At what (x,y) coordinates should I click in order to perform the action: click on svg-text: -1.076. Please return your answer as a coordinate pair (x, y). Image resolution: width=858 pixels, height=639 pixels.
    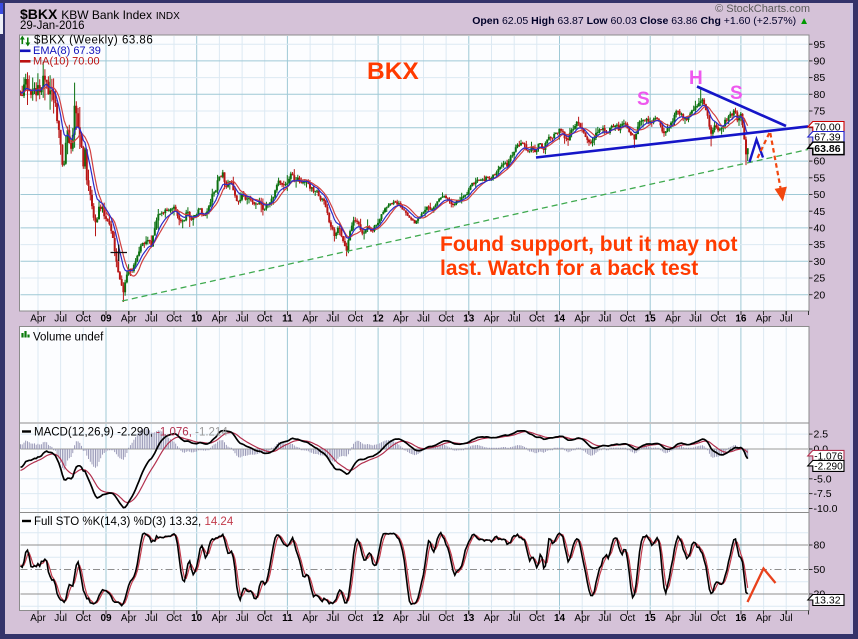
    Looking at the image, I should click on (828, 457).